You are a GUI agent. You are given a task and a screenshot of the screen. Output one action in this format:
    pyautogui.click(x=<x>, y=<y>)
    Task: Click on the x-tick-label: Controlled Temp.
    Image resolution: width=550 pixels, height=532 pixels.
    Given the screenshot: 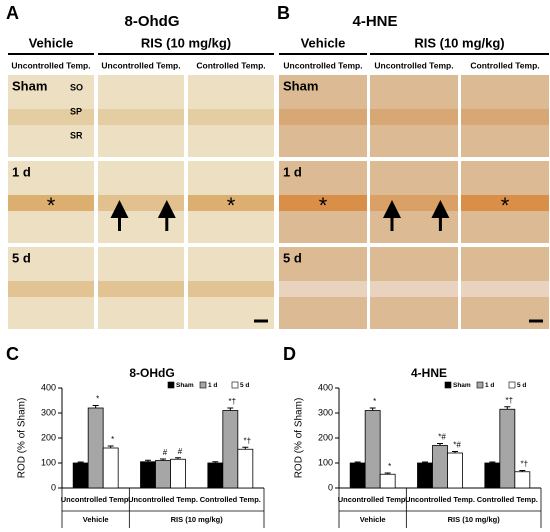 What is the action you would take?
    pyautogui.click(x=507, y=499)
    